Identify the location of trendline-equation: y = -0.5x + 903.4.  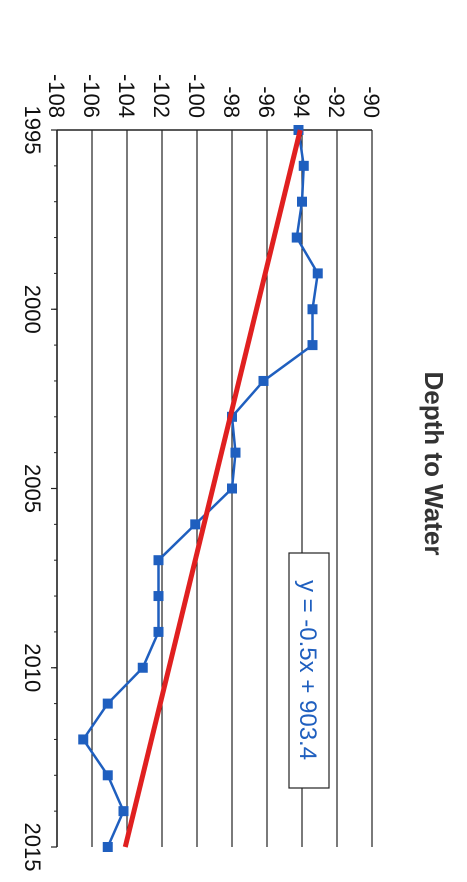
(307, 670).